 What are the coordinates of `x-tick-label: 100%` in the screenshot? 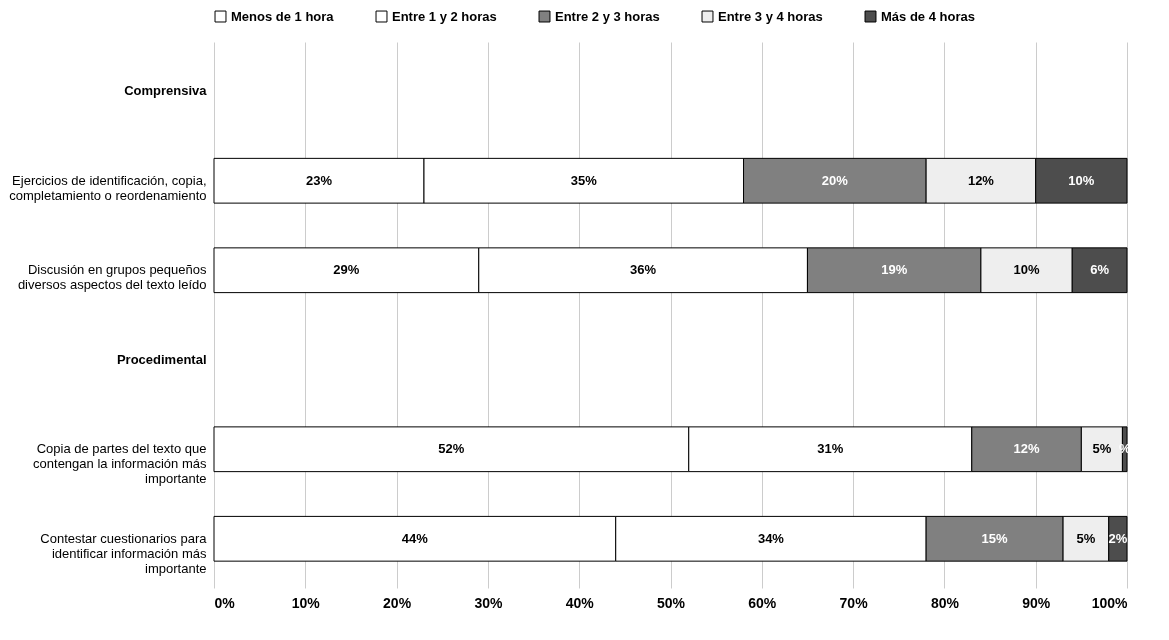 It's located at (1110, 602).